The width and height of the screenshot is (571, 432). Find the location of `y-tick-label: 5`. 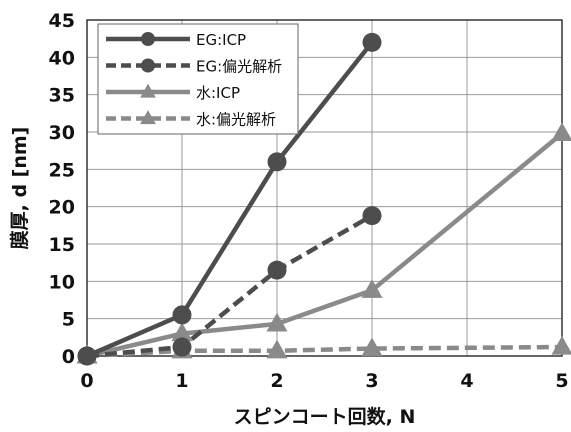

y-tick-label: 5 is located at coordinates (68, 320).